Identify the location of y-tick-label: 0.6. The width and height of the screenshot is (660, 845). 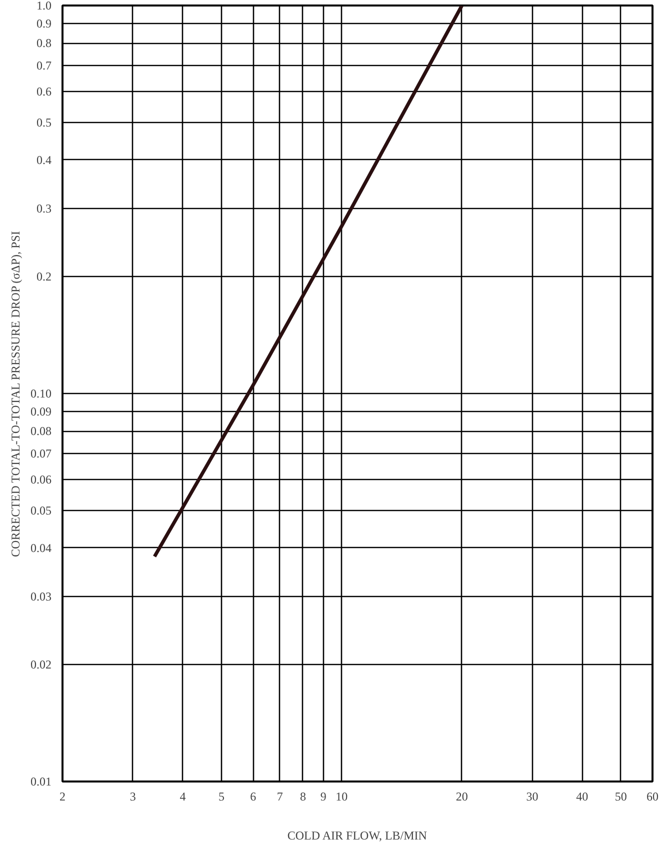
(44, 91).